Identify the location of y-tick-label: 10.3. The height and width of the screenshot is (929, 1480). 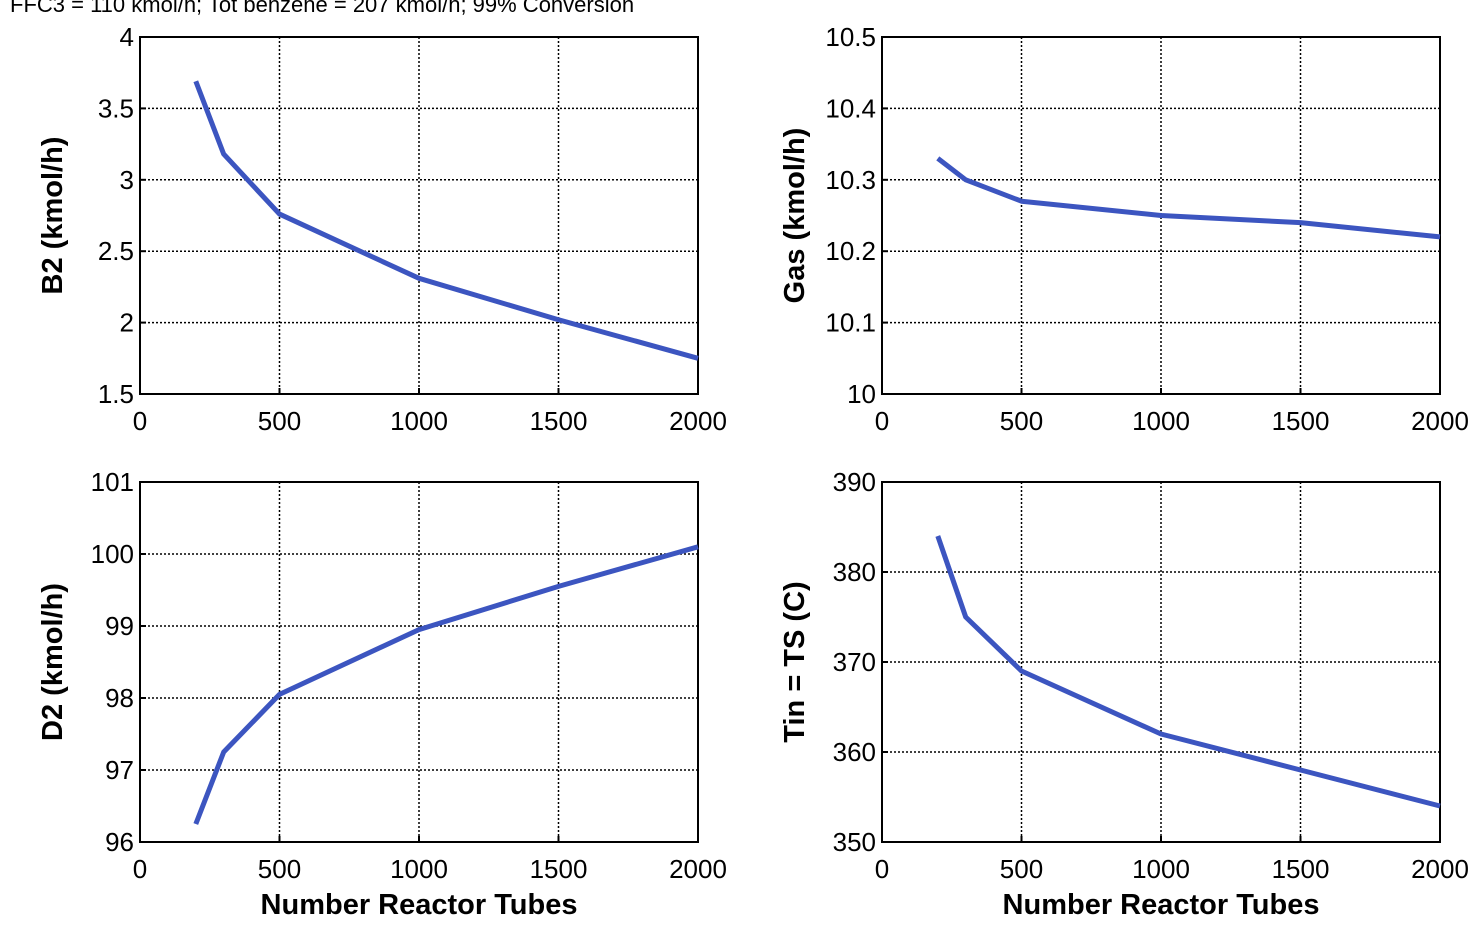
(850, 180).